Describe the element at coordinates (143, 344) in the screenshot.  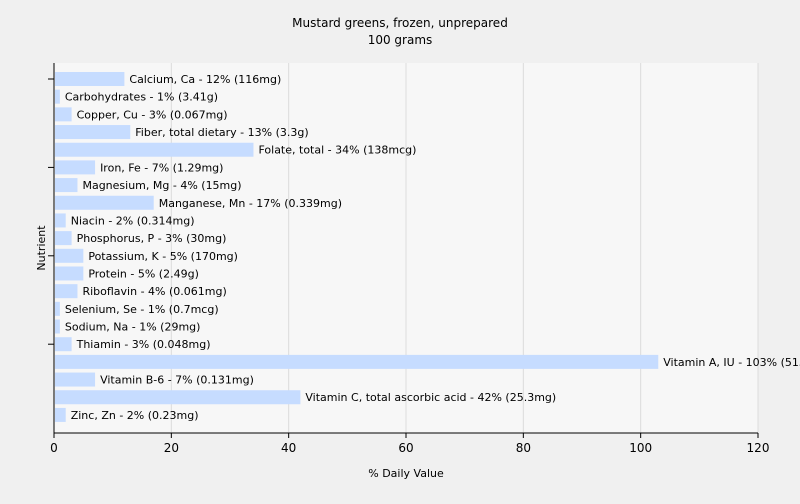
I see `bar-label: Thiamin - 3% (0.048mg)` at that location.